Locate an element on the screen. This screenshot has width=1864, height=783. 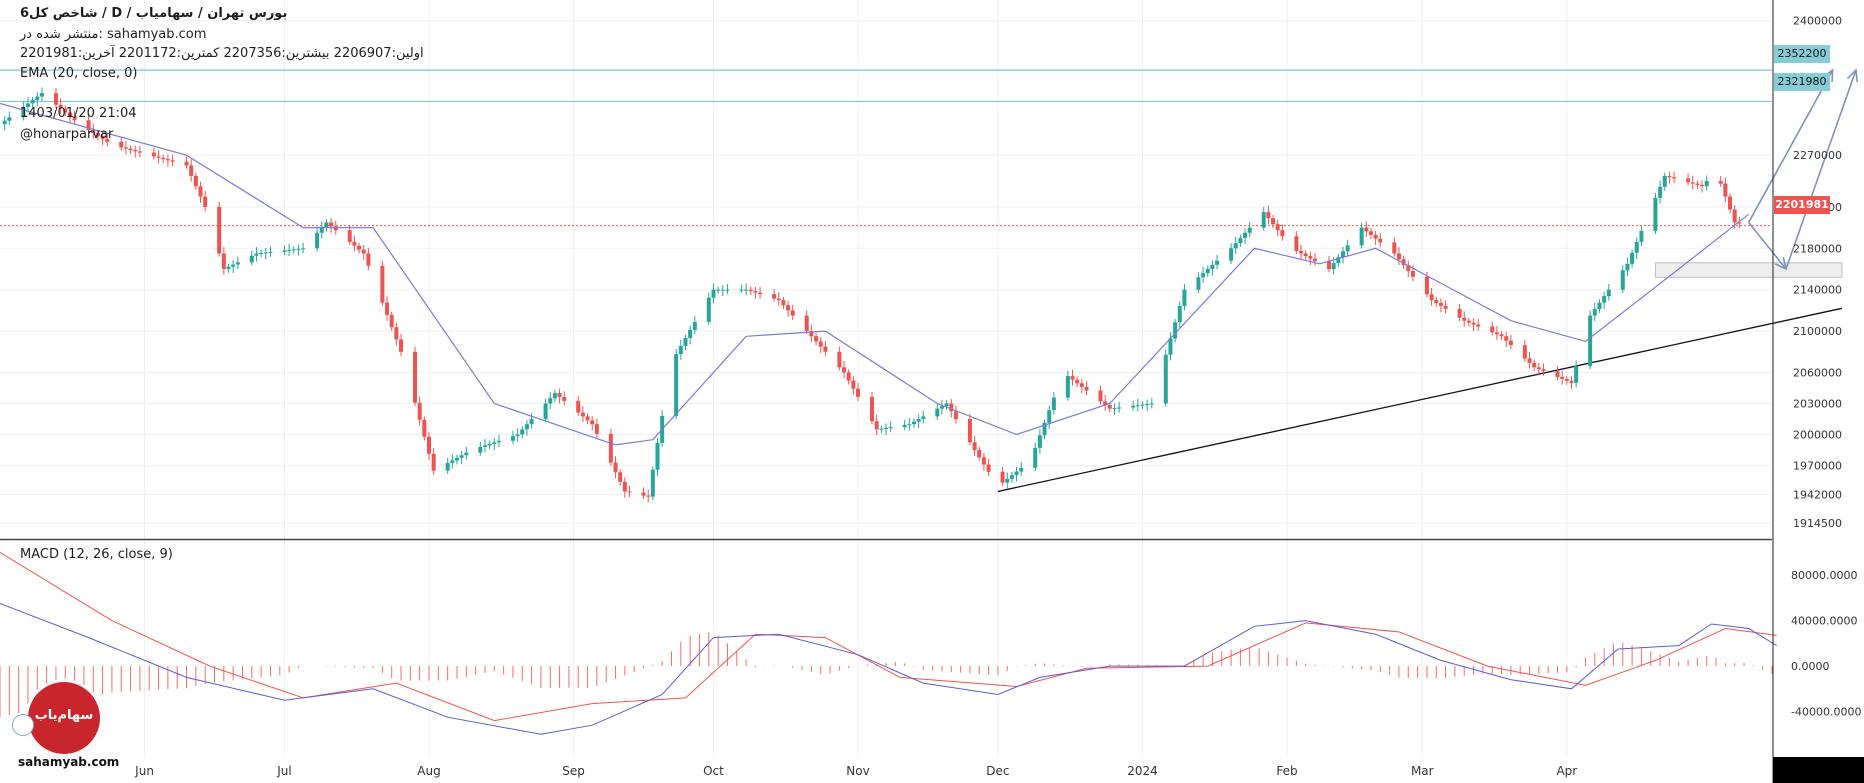
snapshot-date: 1403/01/20 21:04 is located at coordinates (78, 113).